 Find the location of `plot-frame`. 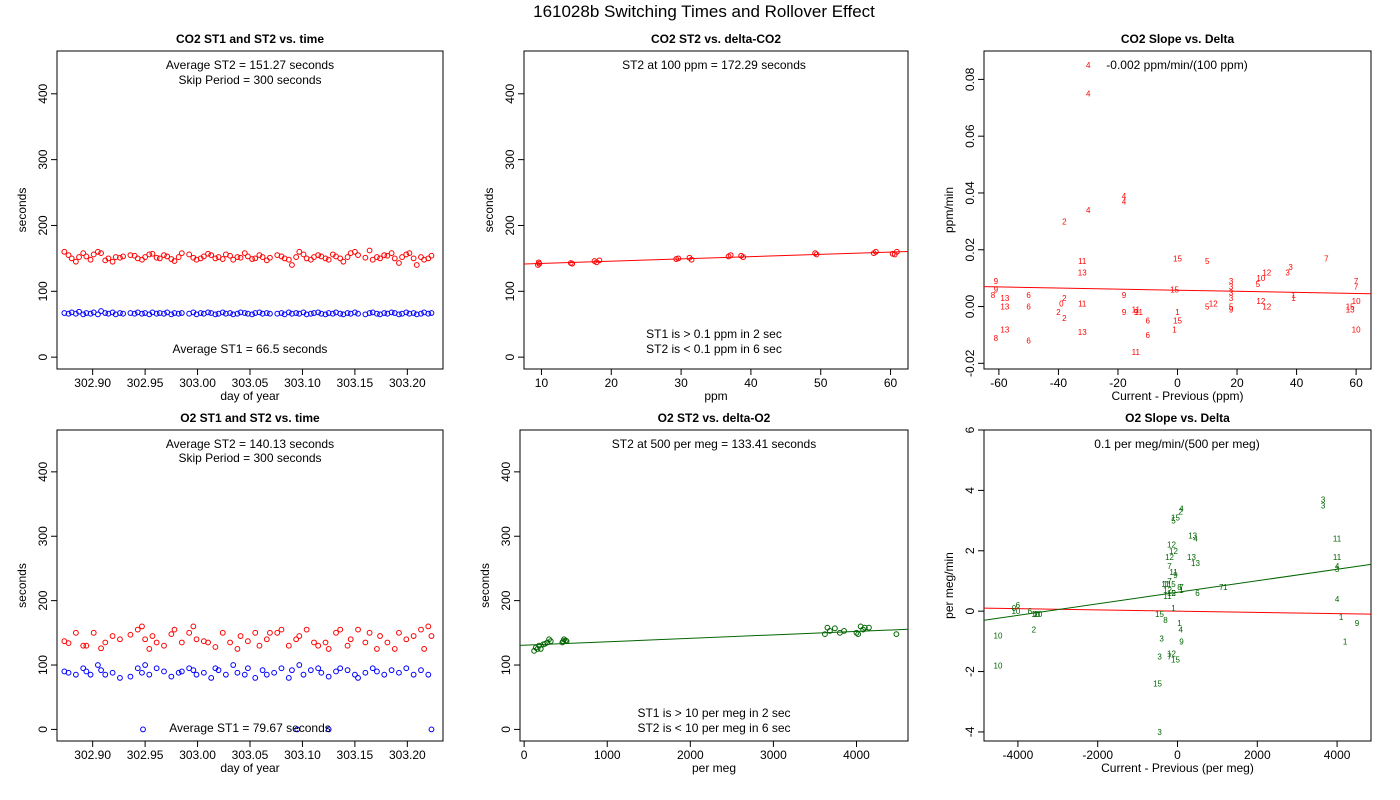

plot-frame is located at coordinates (716, 210).